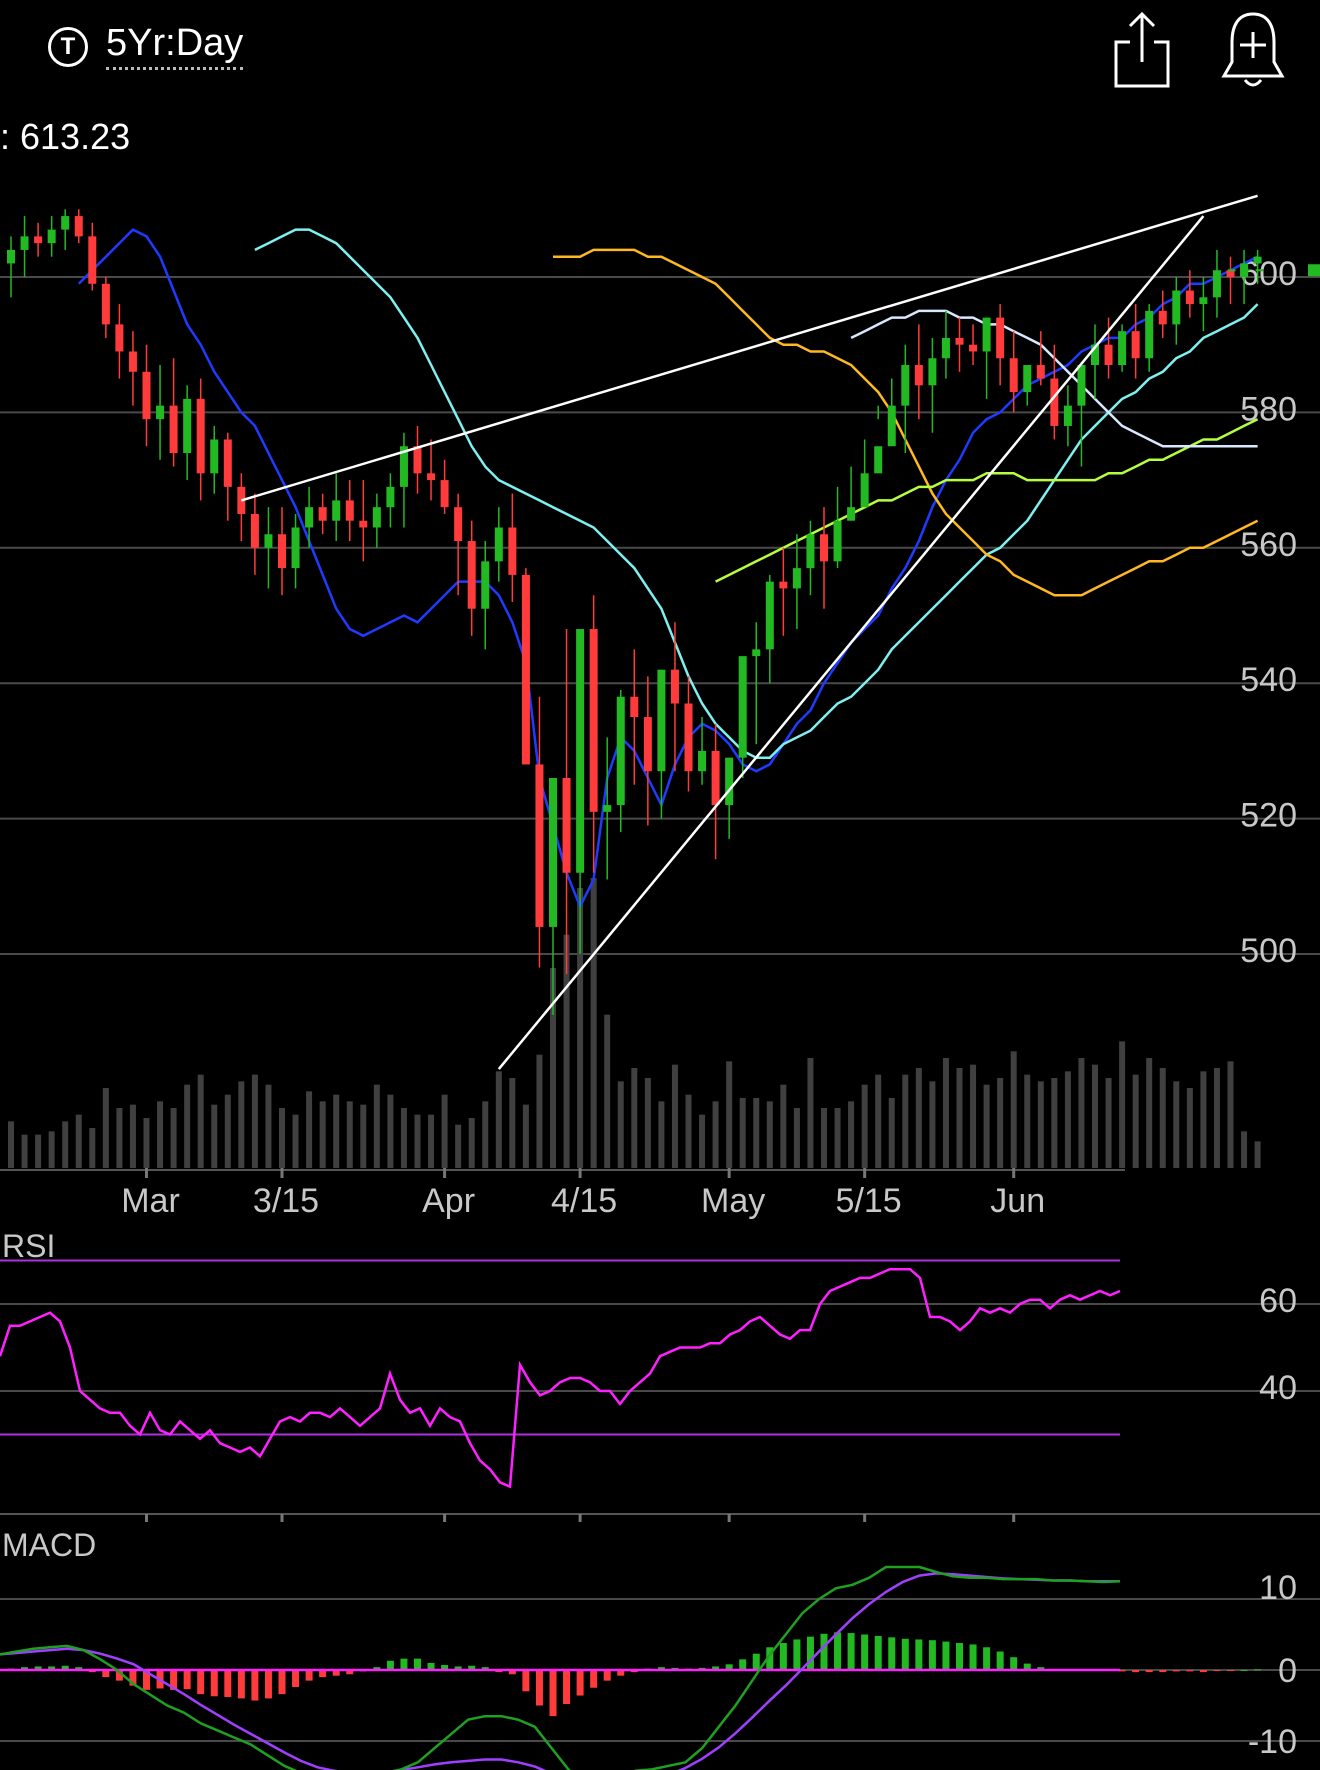 The height and width of the screenshot is (1770, 1320). Describe the element at coordinates (1253, 50) in the screenshot. I see `bell-plus-icon` at that location.